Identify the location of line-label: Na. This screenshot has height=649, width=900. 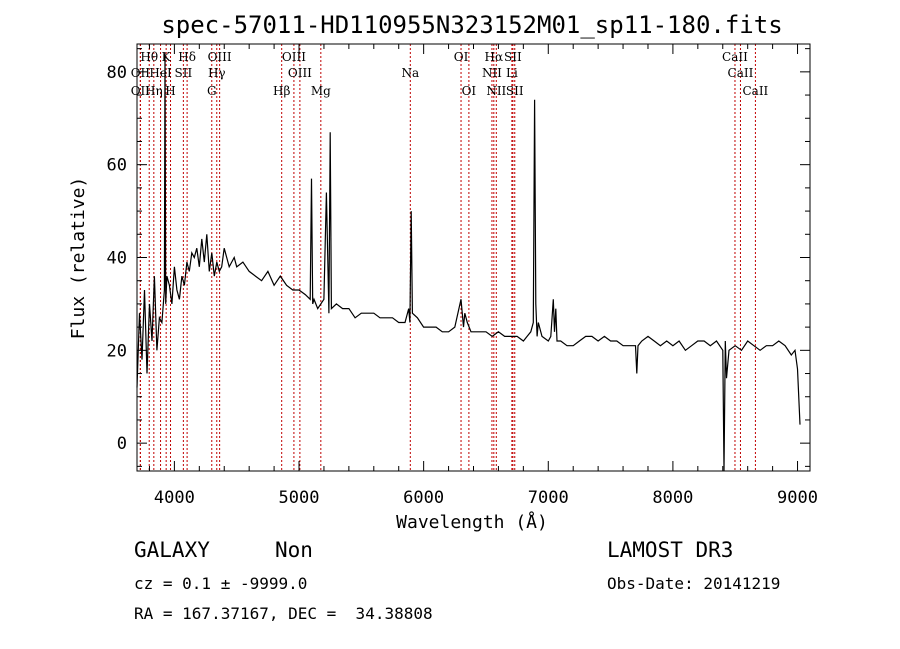
(410, 73).